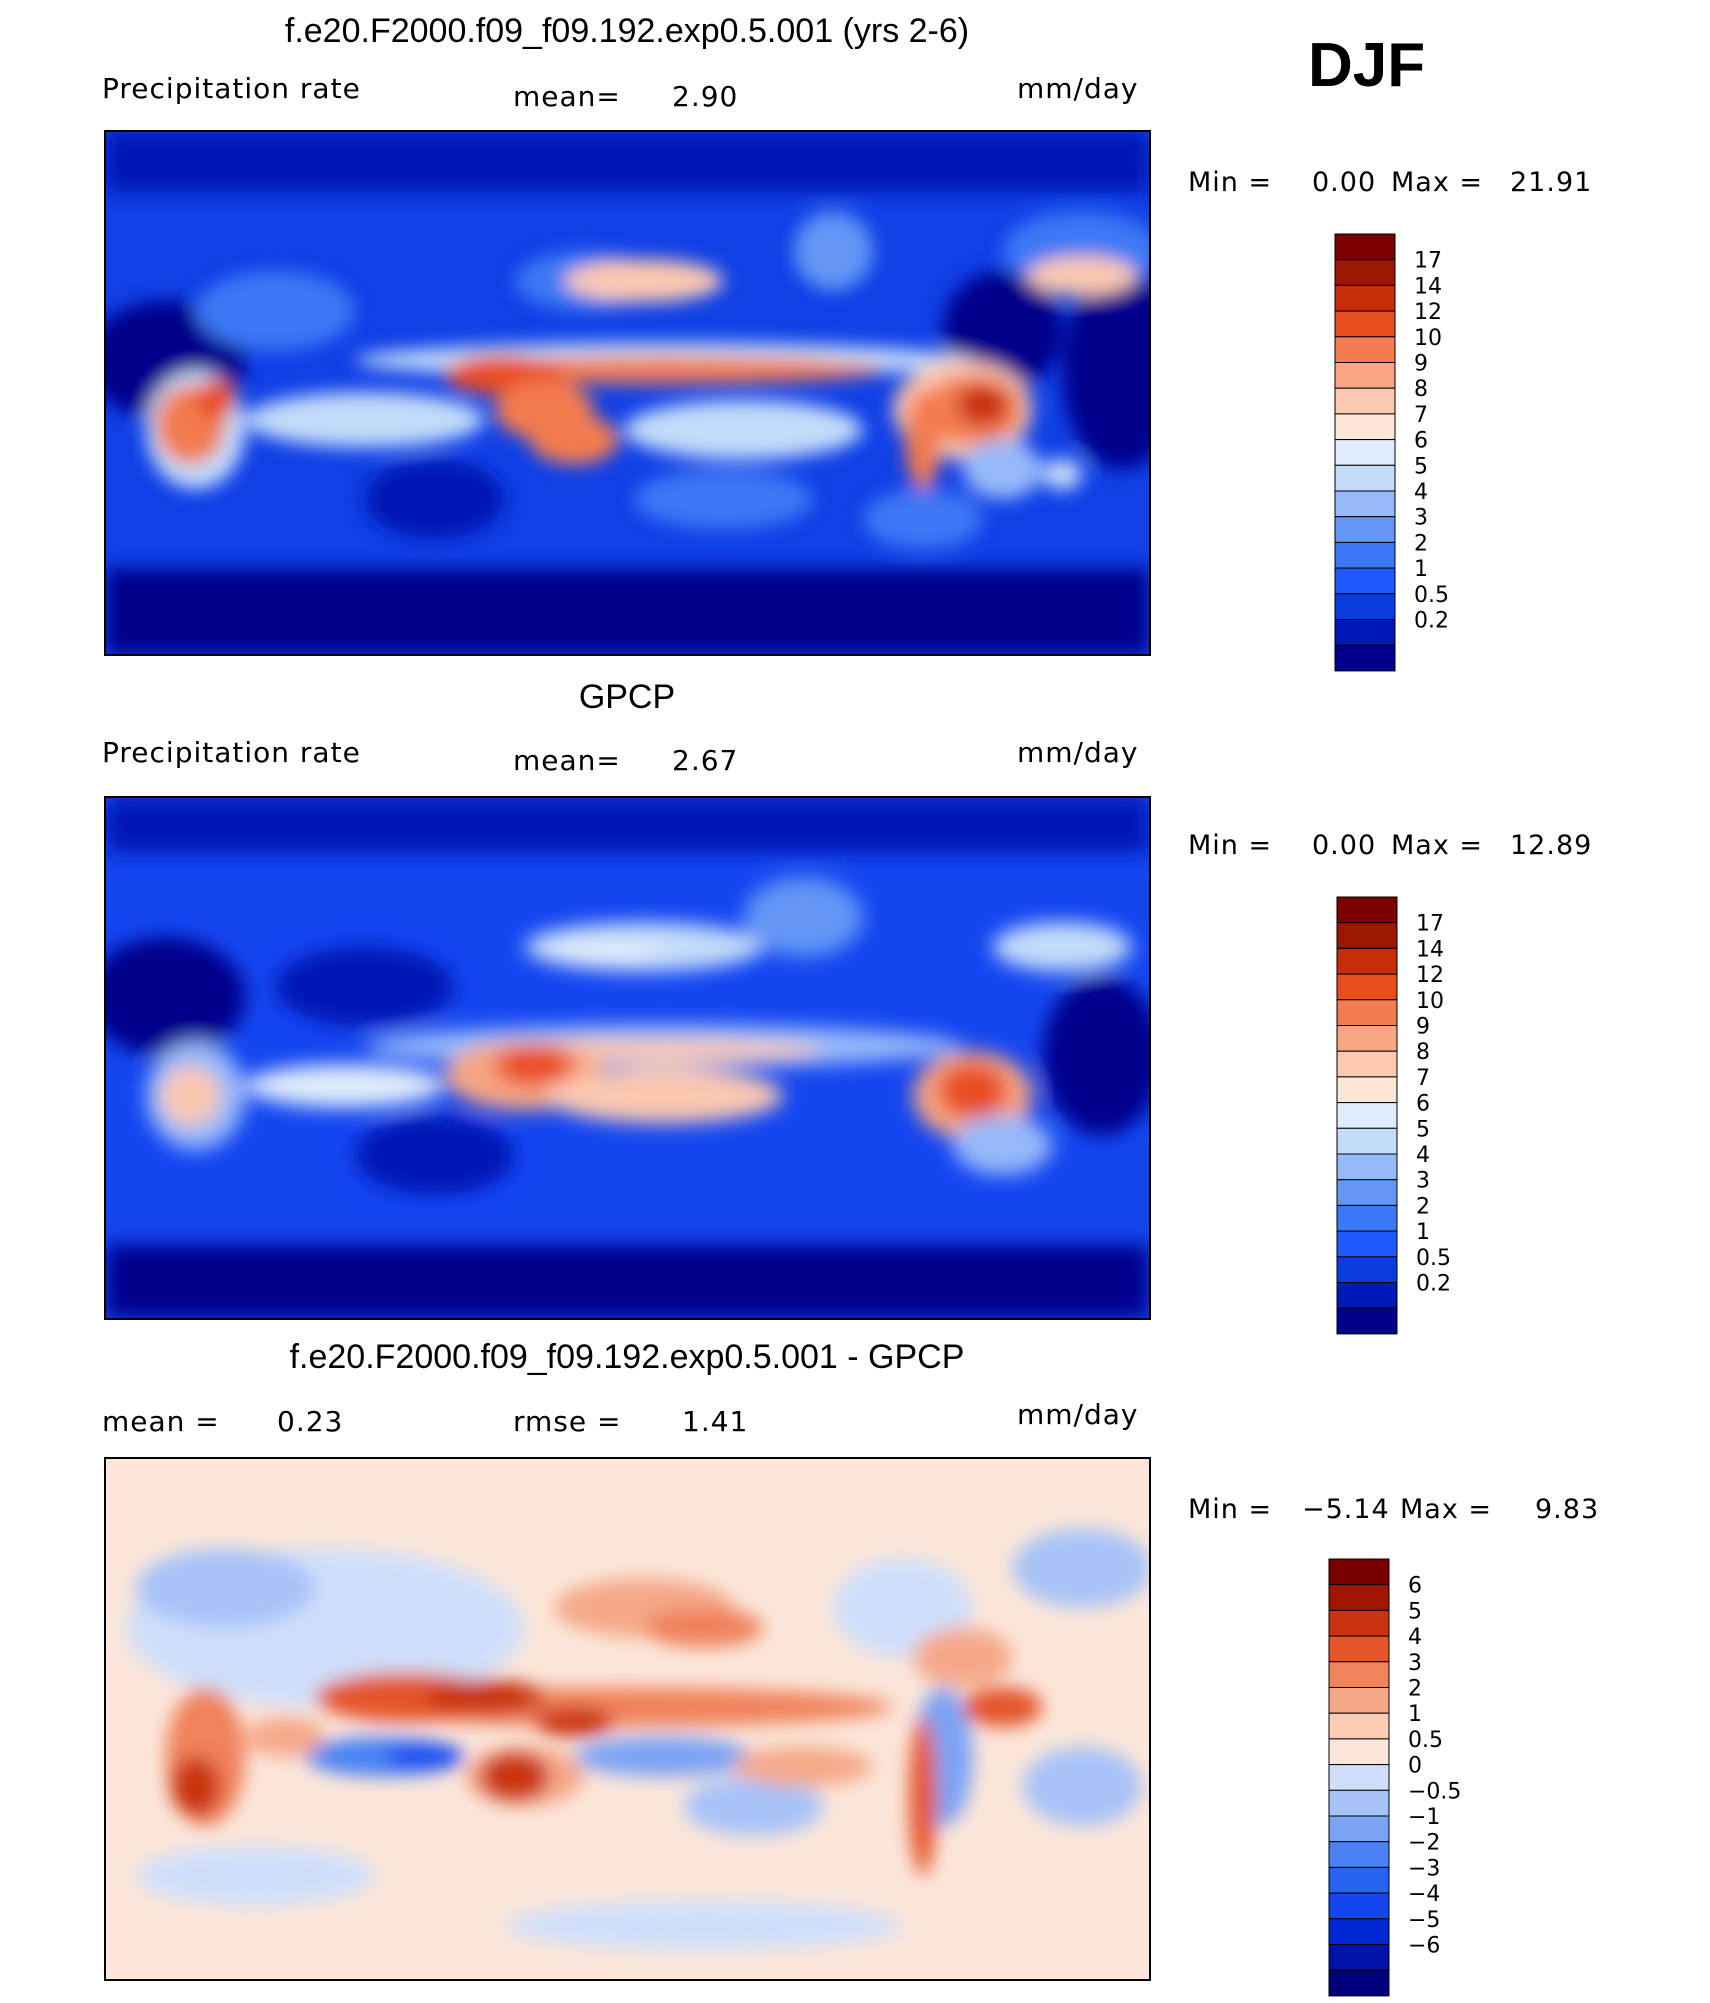 The height and width of the screenshot is (2003, 1710). I want to click on panel1-mean-label: mean=, so click(567, 96).